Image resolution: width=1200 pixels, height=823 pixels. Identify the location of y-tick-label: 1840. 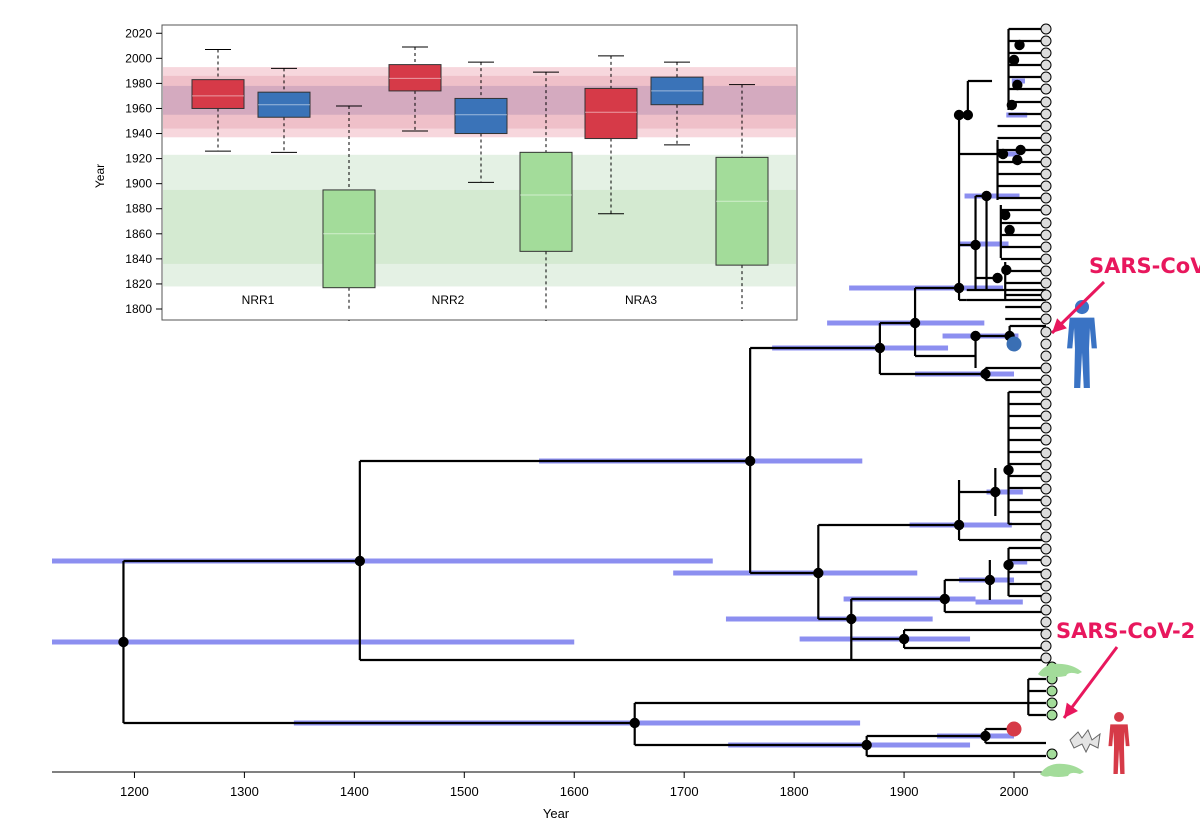
(138, 259).